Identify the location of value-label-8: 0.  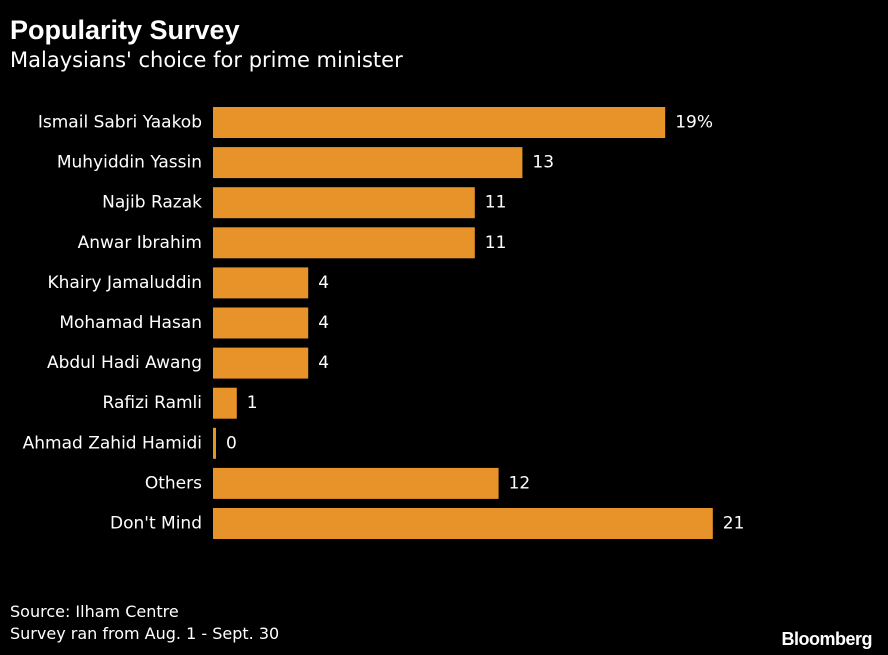
(231, 443).